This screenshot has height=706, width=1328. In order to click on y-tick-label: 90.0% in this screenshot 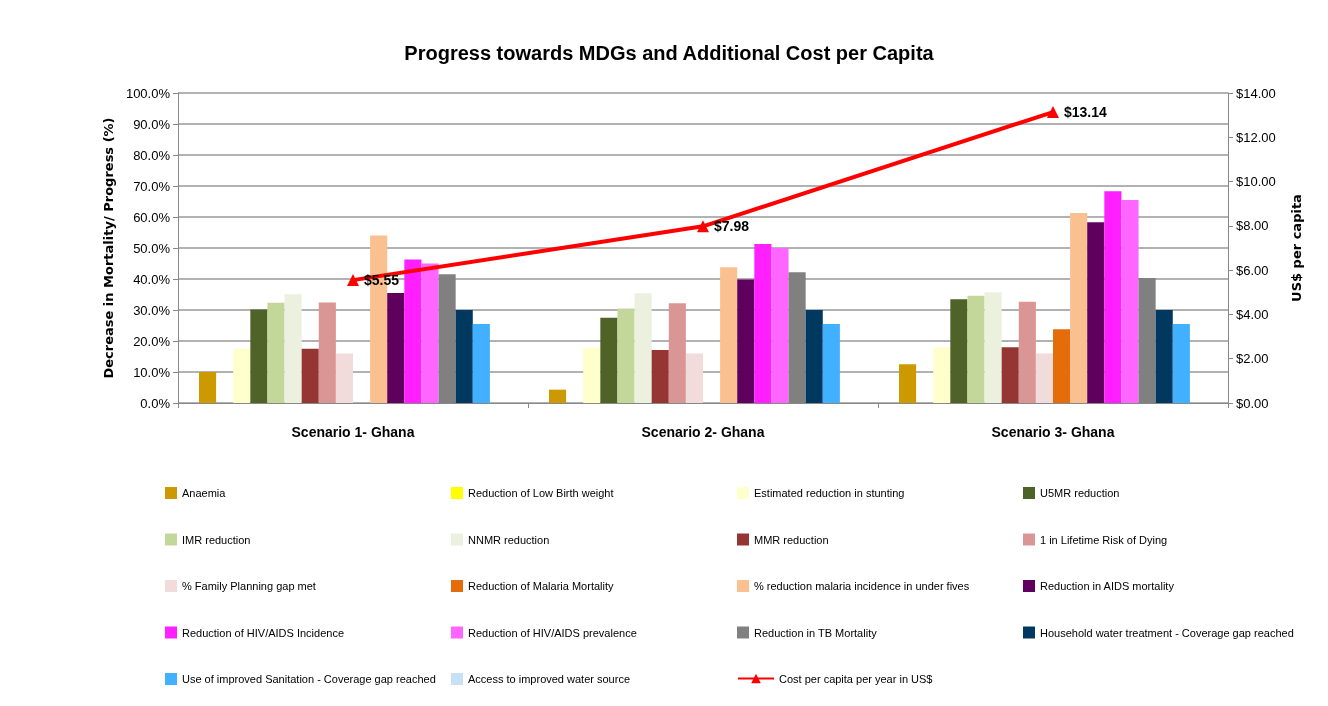, I will do `click(152, 124)`.